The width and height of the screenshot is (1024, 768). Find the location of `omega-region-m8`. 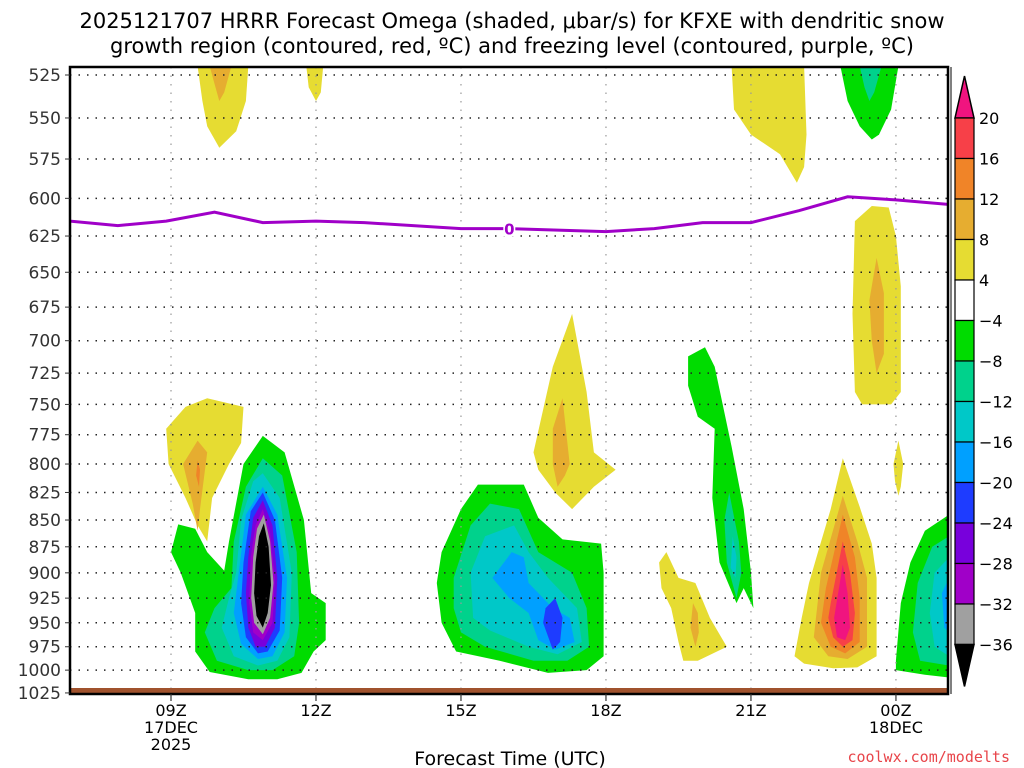

omega-region-m8 is located at coordinates (870, 84).